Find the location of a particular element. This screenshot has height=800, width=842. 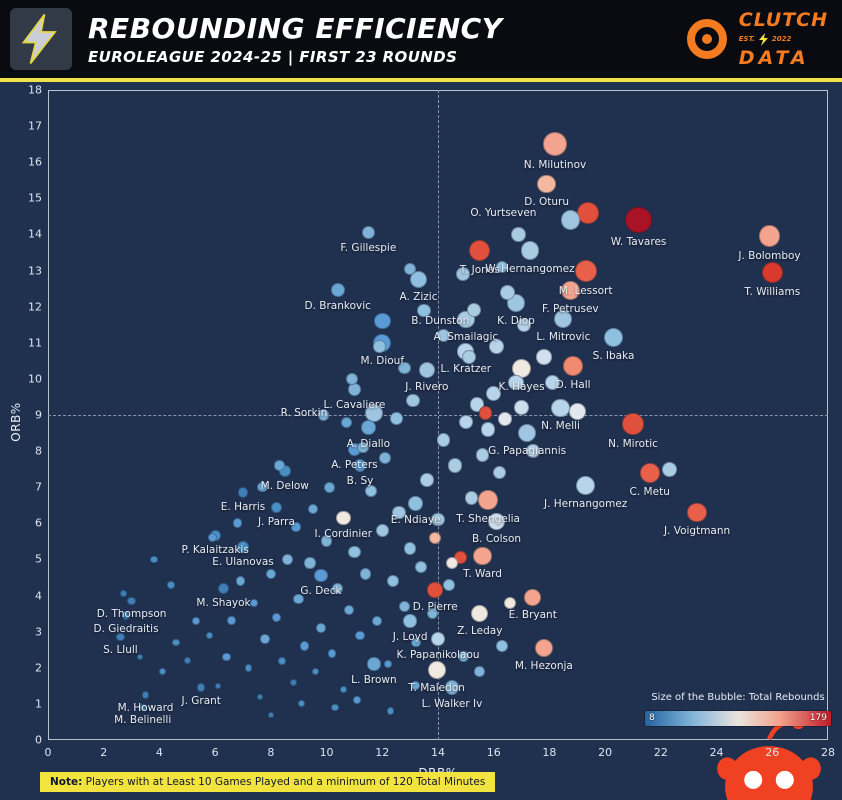

player-label: T. Maledon is located at coordinates (436, 687).